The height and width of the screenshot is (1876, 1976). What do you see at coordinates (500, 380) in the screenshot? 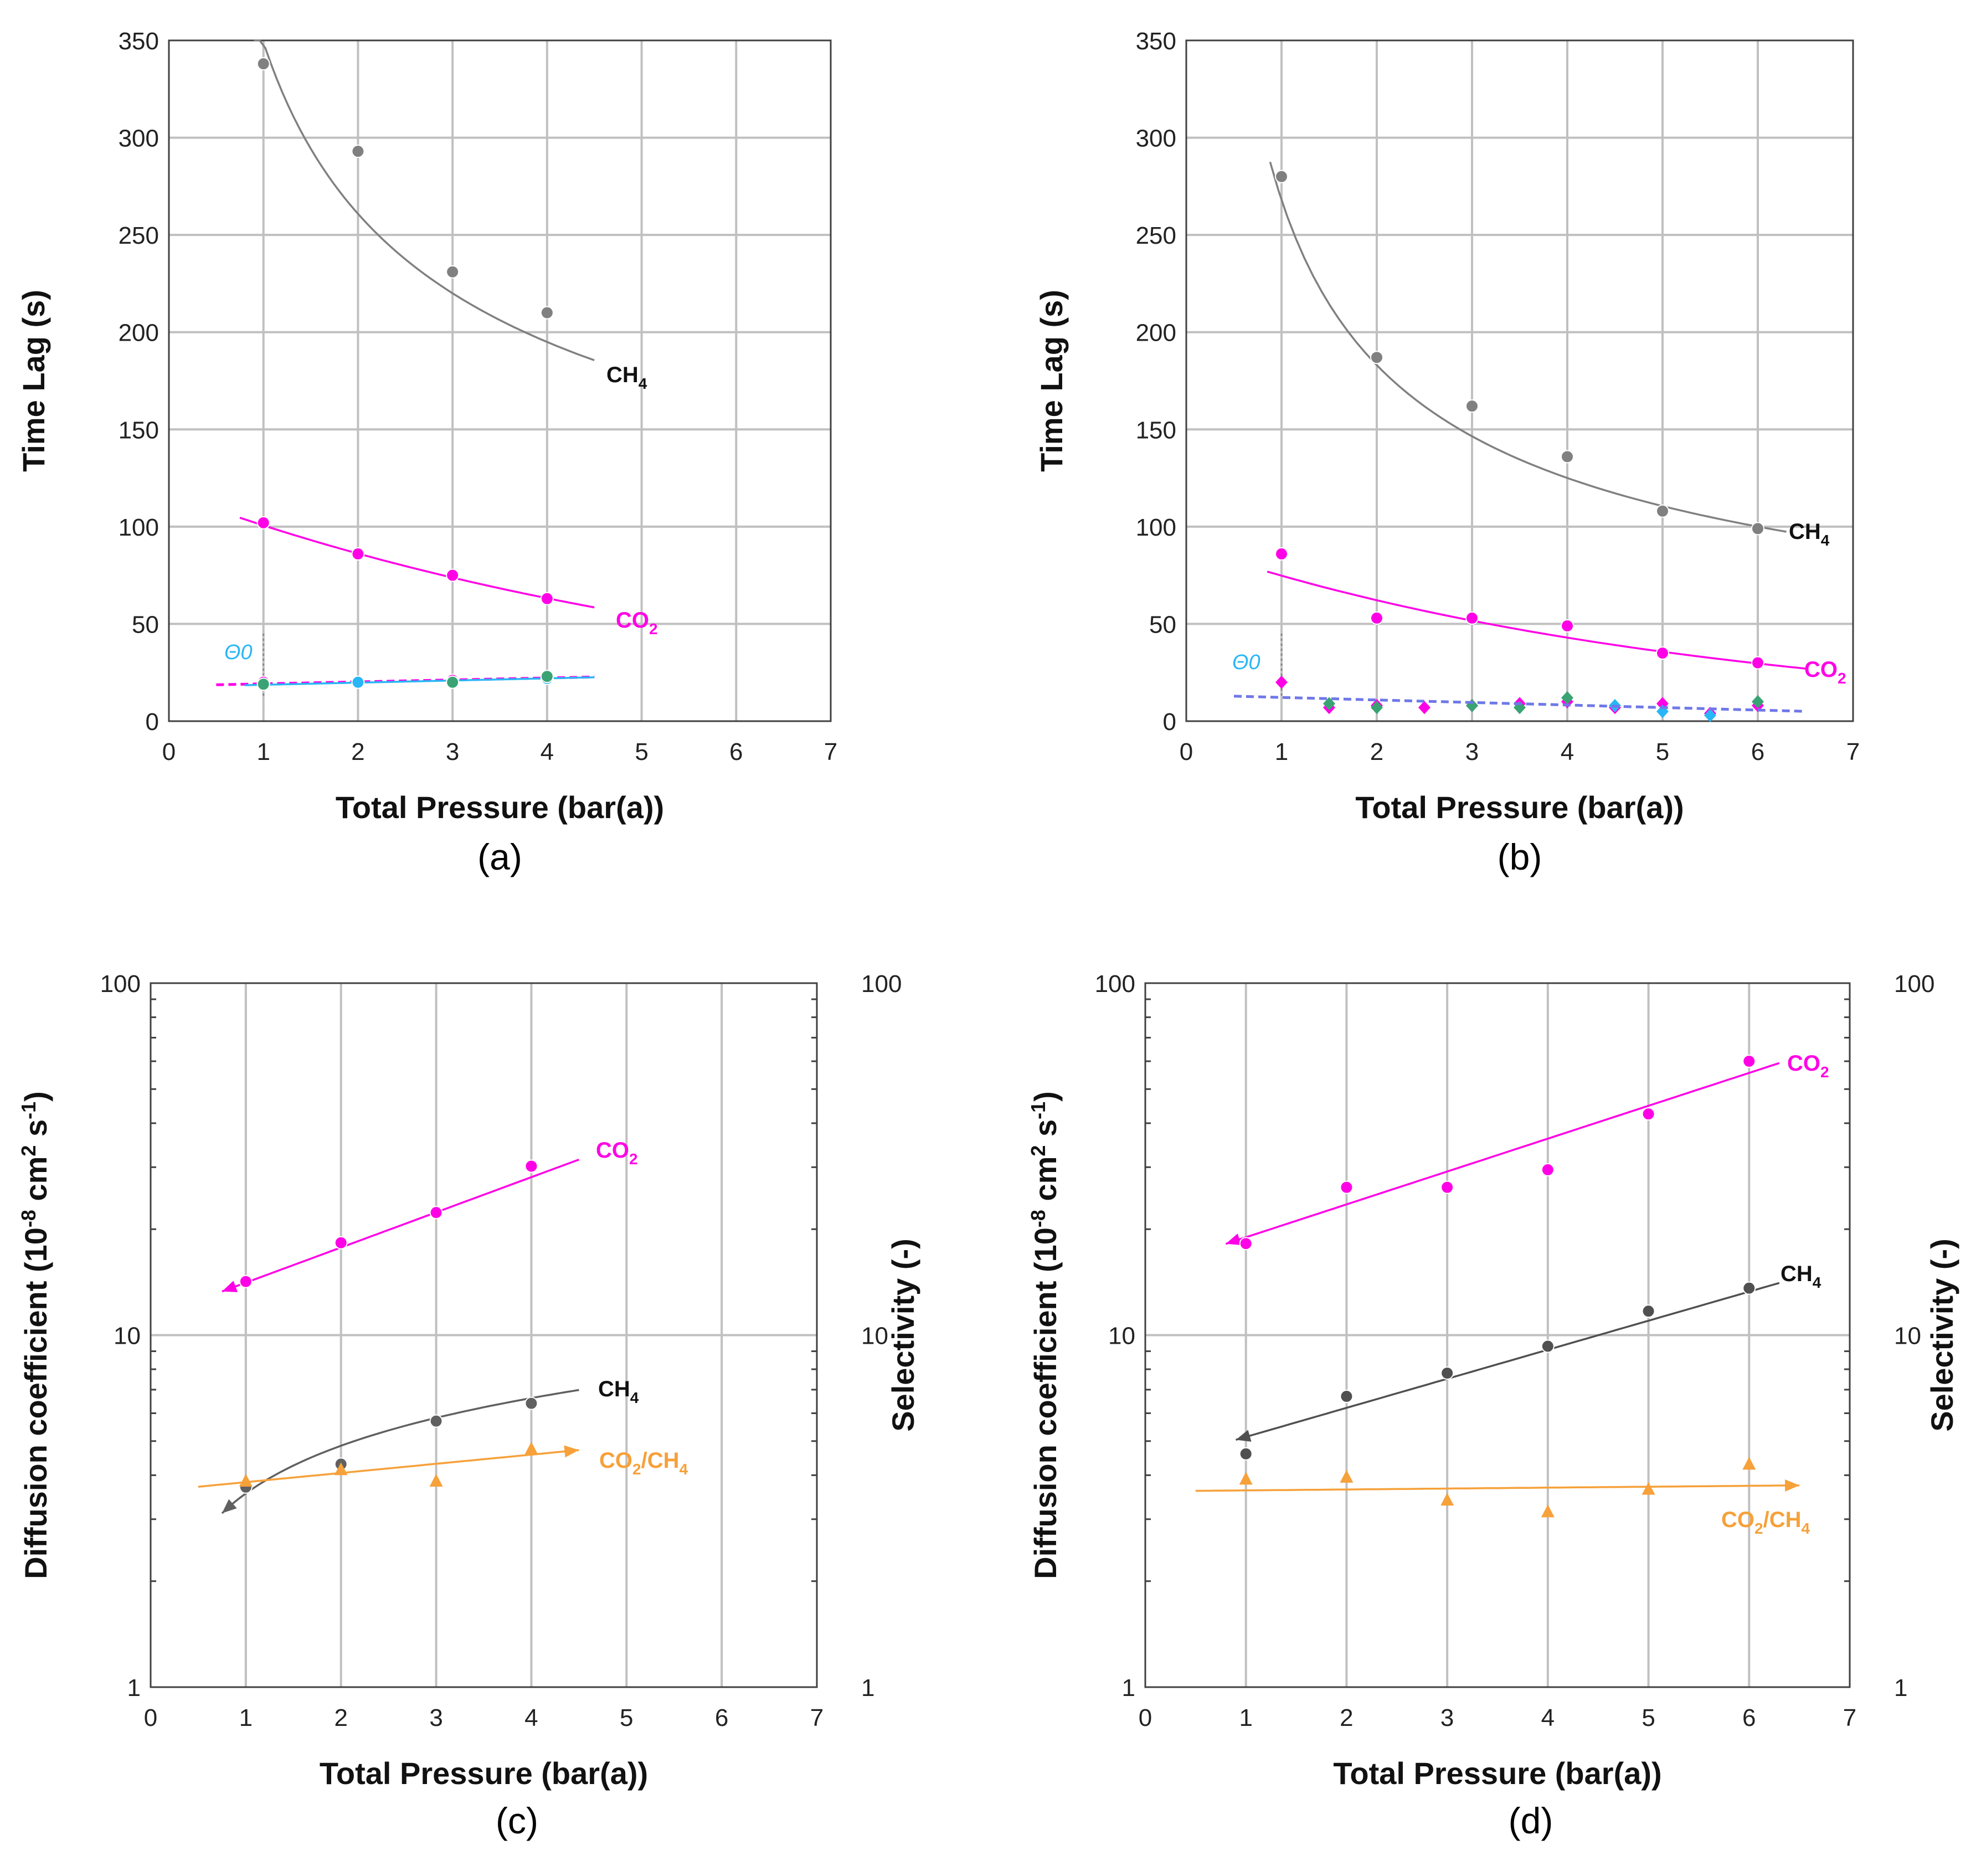
I see `plot-frame` at bounding box center [500, 380].